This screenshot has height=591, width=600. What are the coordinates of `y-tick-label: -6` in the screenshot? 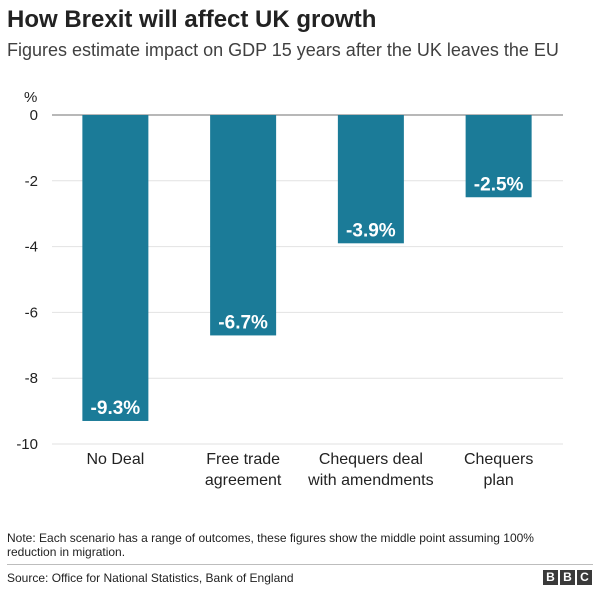 It's located at (31, 312).